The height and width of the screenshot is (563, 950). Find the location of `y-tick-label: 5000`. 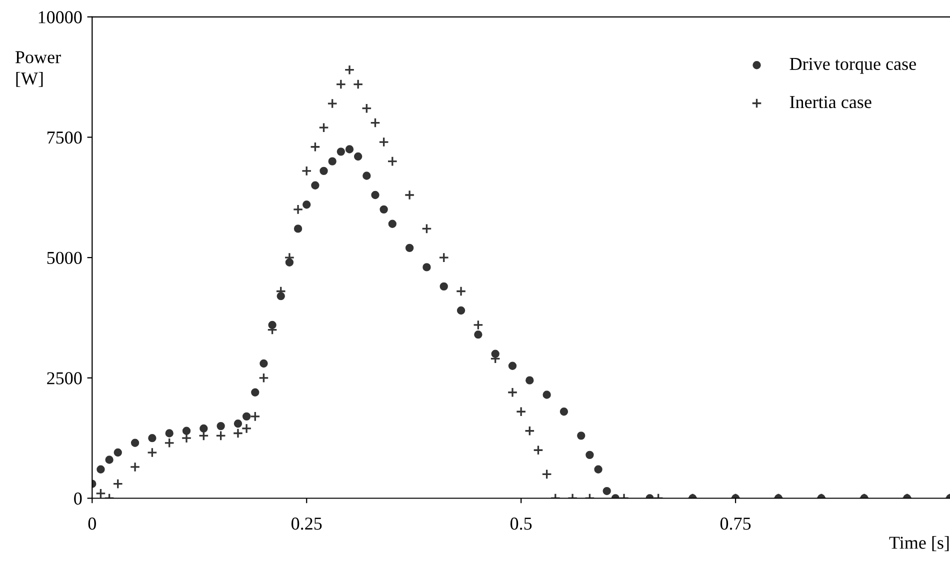

y-tick-label: 5000 is located at coordinates (64, 258).